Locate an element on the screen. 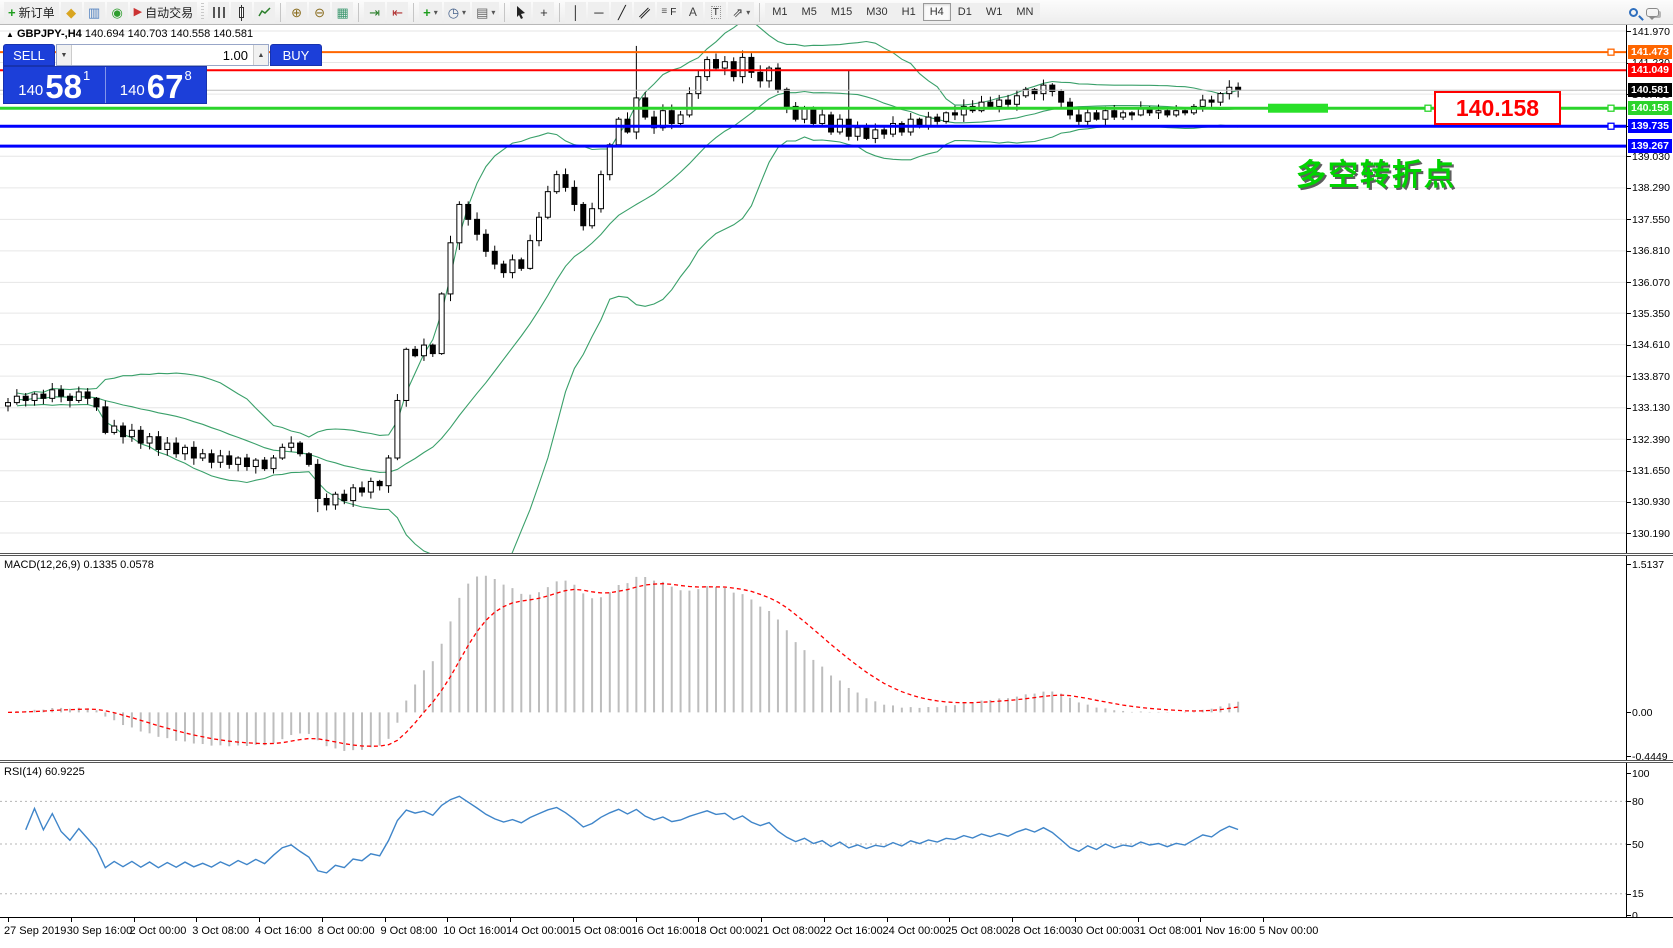  tile-windows-button: ▦ is located at coordinates (343, 12).